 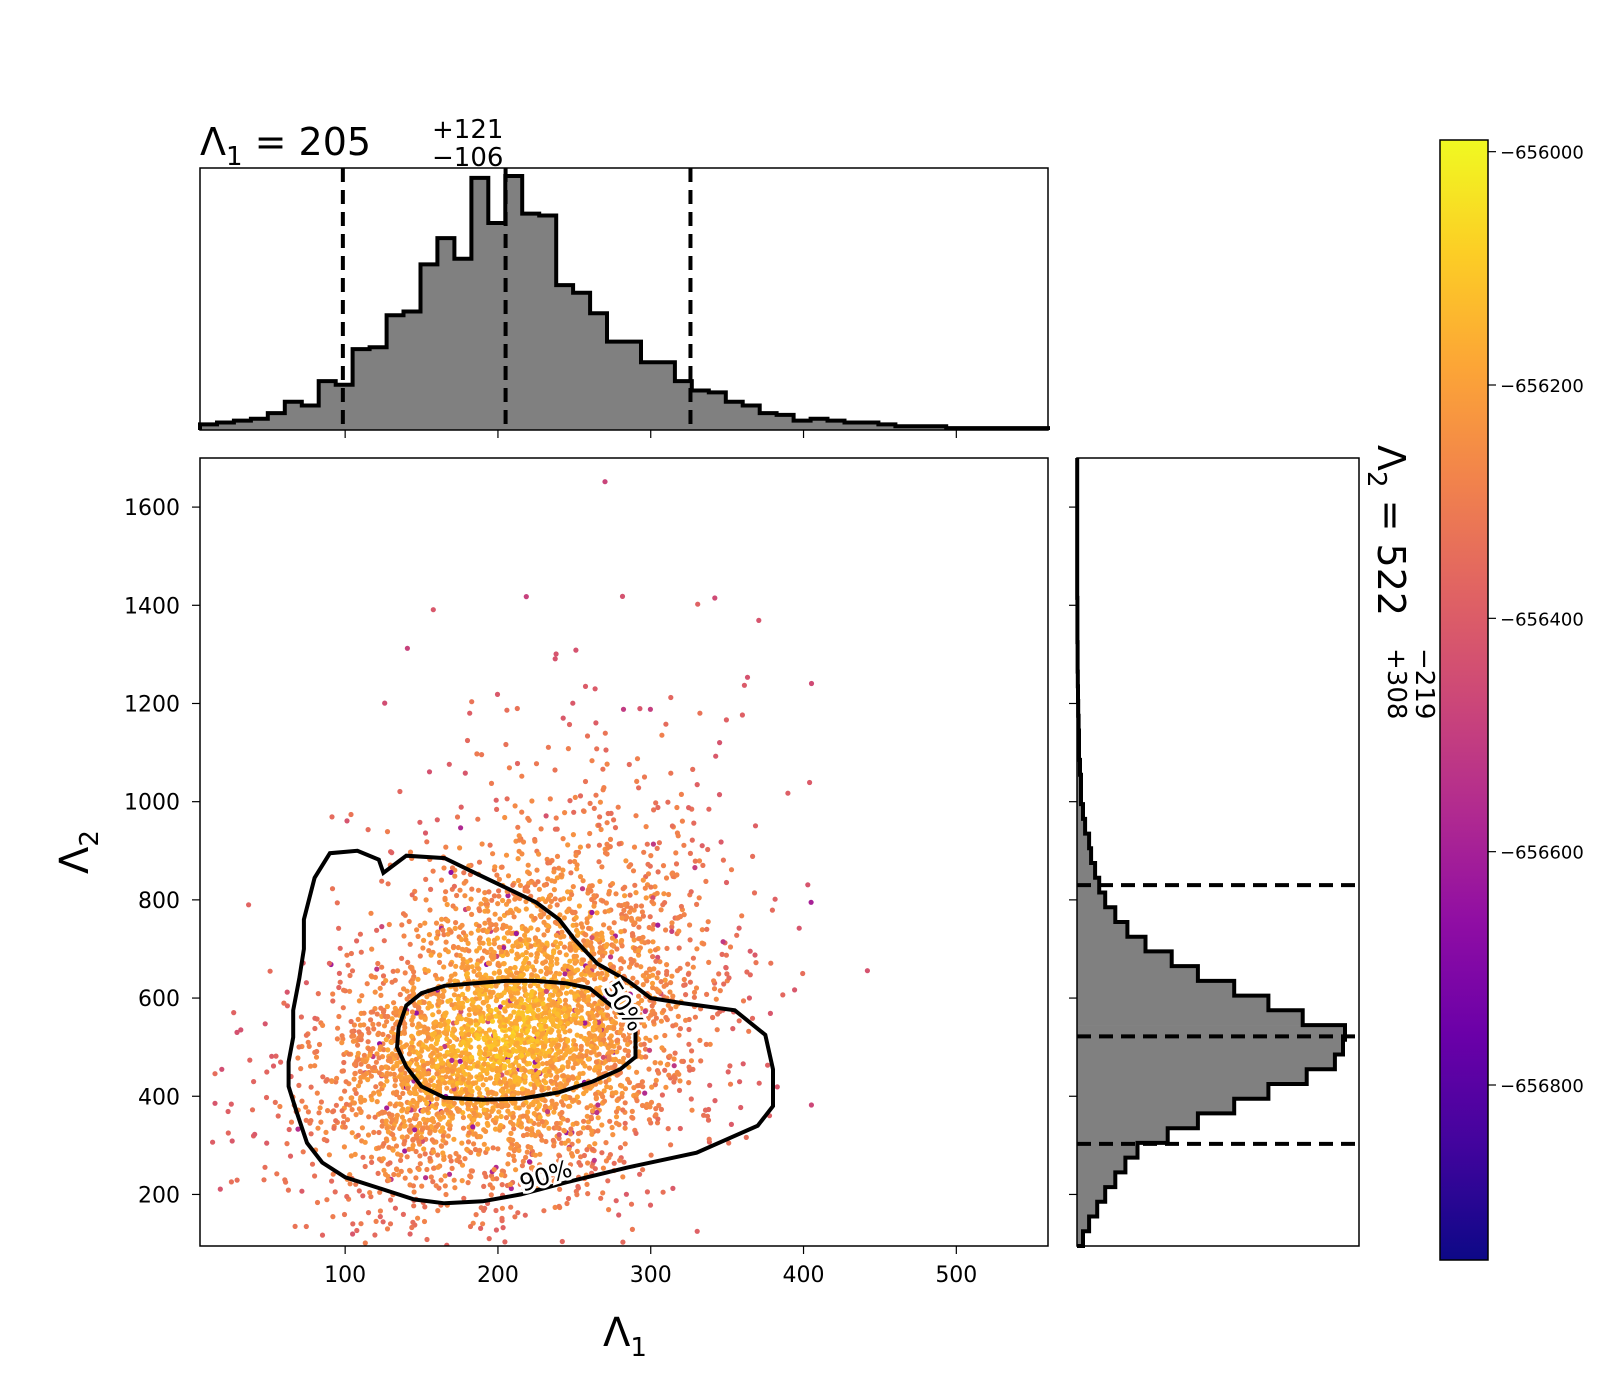 I want to click on right-title-minus-error: −219, so click(x=1424, y=683).